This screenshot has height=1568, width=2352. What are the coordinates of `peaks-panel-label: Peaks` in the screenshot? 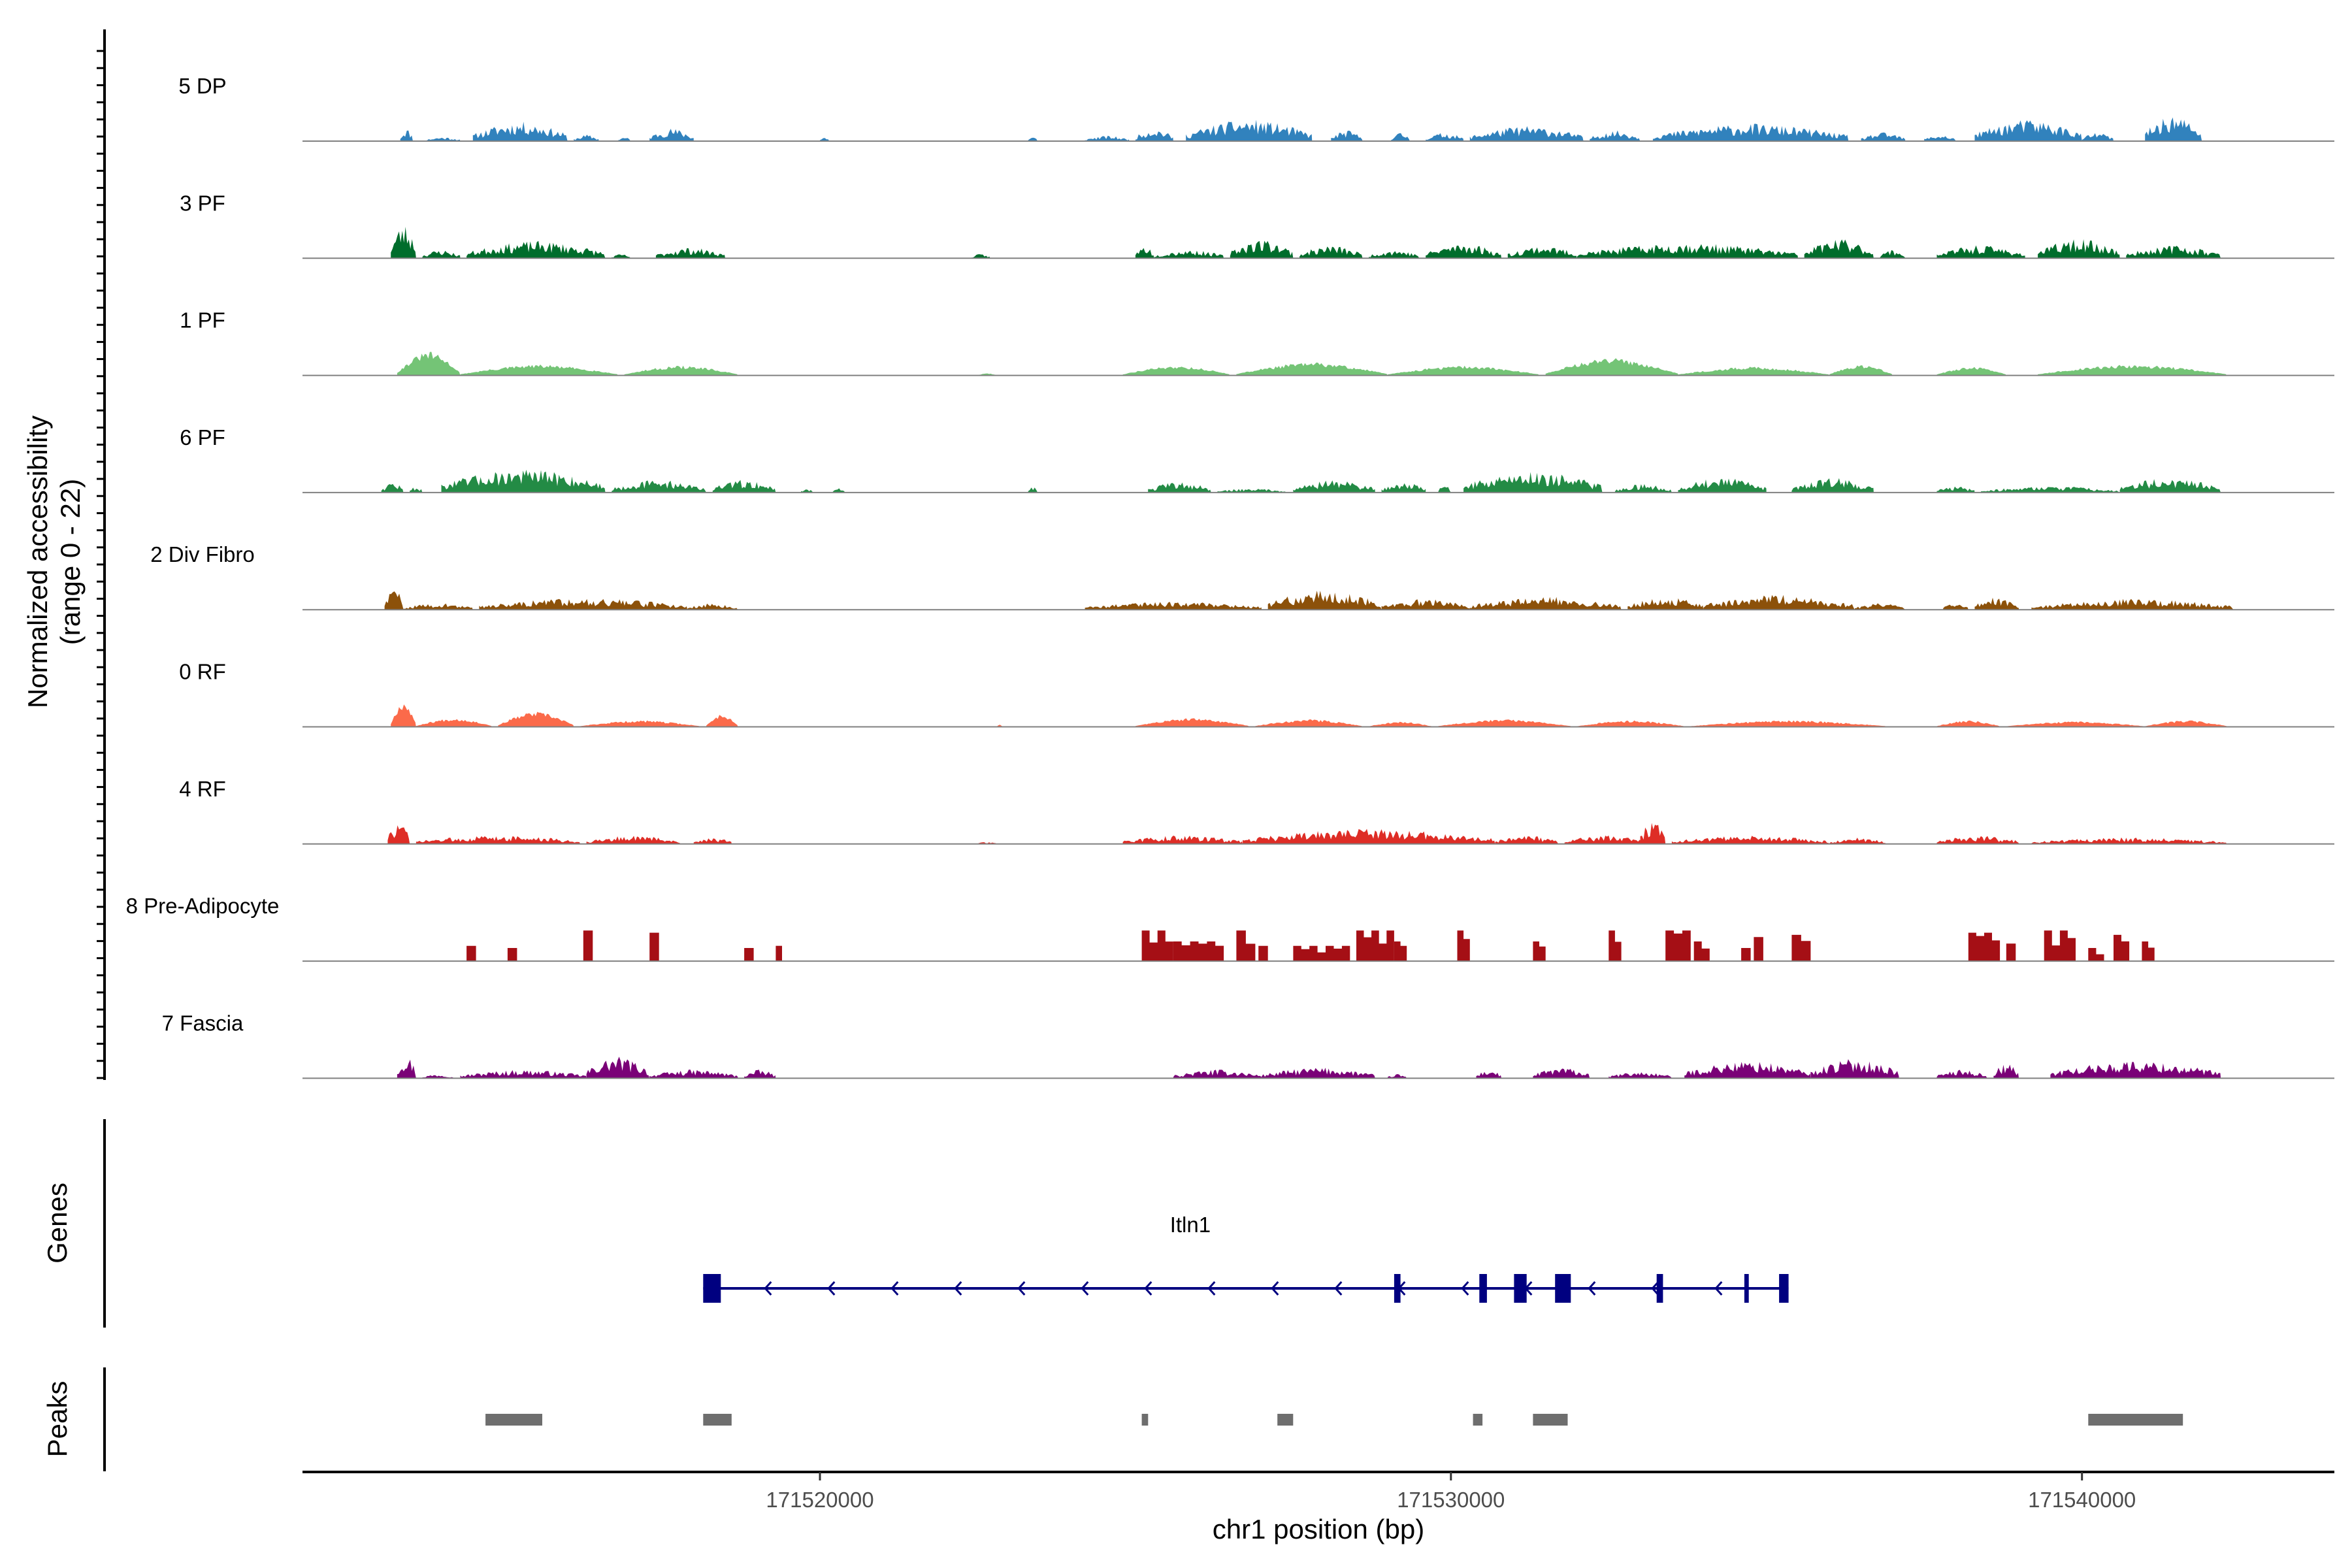 It's located at (57, 1419).